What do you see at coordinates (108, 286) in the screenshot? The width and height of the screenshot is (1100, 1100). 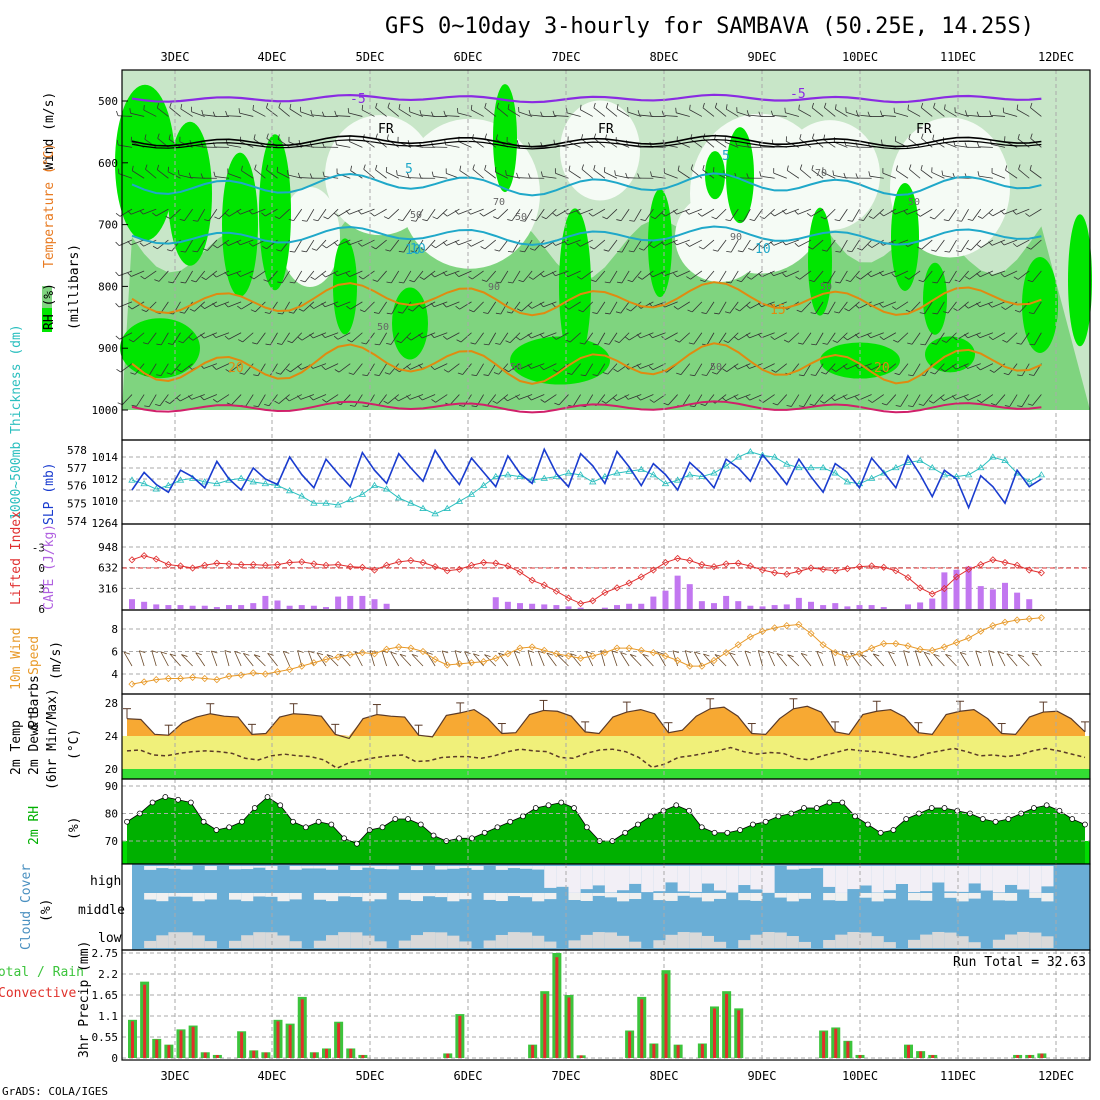 I see `pressure-tick-label: 800` at bounding box center [108, 286].